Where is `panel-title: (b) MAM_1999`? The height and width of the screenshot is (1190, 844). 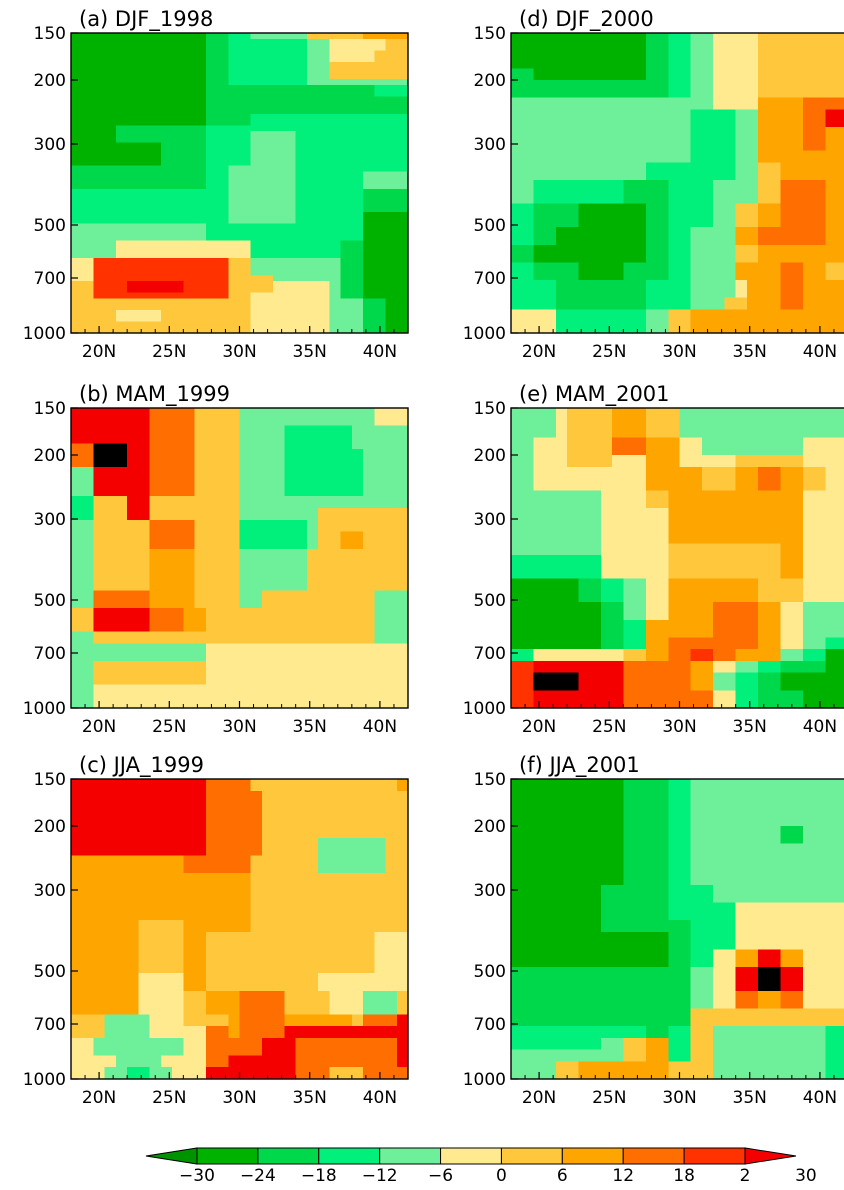 panel-title: (b) MAM_1999 is located at coordinates (154, 394).